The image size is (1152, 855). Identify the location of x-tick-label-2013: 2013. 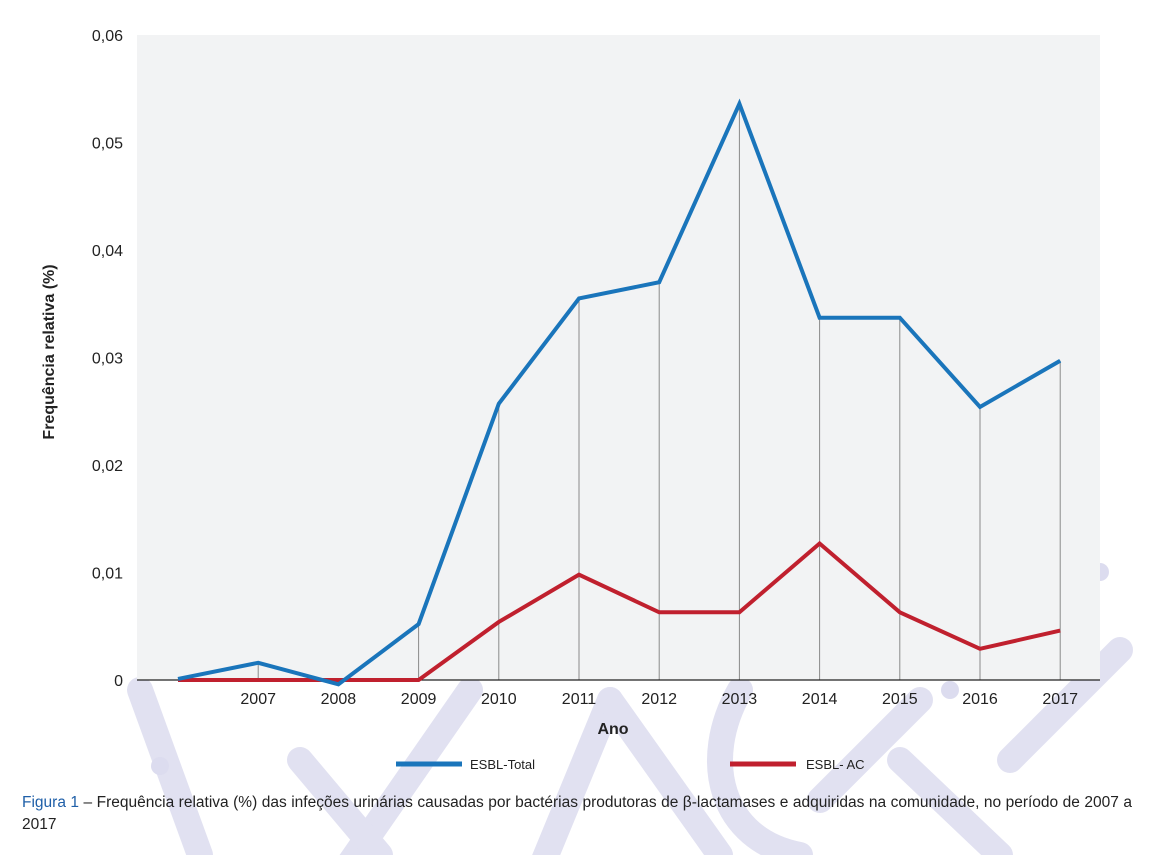
(740, 699).